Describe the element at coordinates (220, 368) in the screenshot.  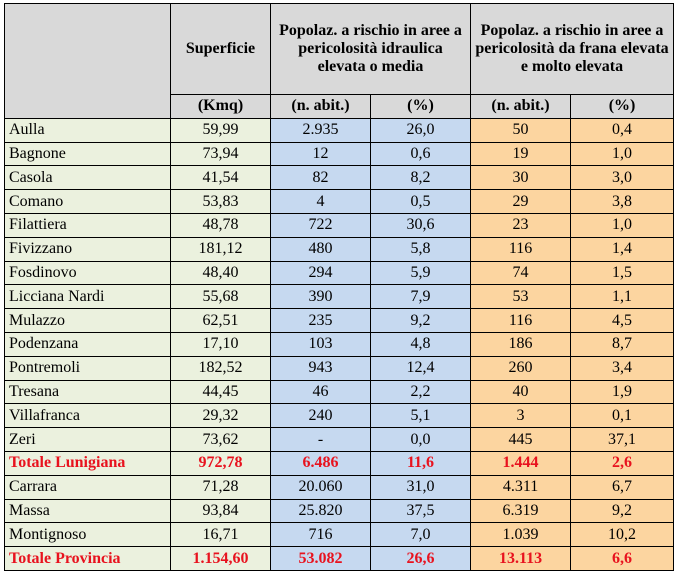
I see `cell: 182,52` at that location.